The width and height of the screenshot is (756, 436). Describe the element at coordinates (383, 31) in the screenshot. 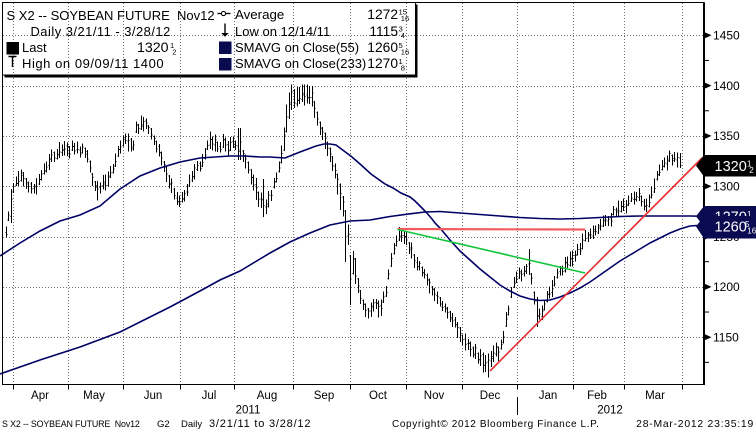

I see `svg-text: 1115` at that location.